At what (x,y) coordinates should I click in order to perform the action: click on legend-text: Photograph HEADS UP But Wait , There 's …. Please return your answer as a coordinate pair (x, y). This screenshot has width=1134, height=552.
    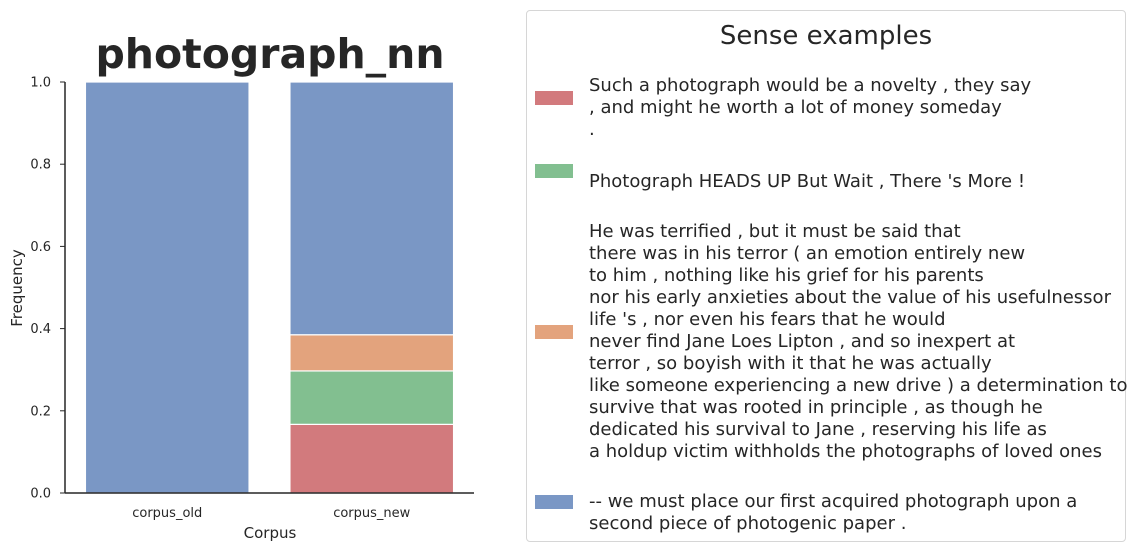
    Looking at the image, I should click on (807, 181).